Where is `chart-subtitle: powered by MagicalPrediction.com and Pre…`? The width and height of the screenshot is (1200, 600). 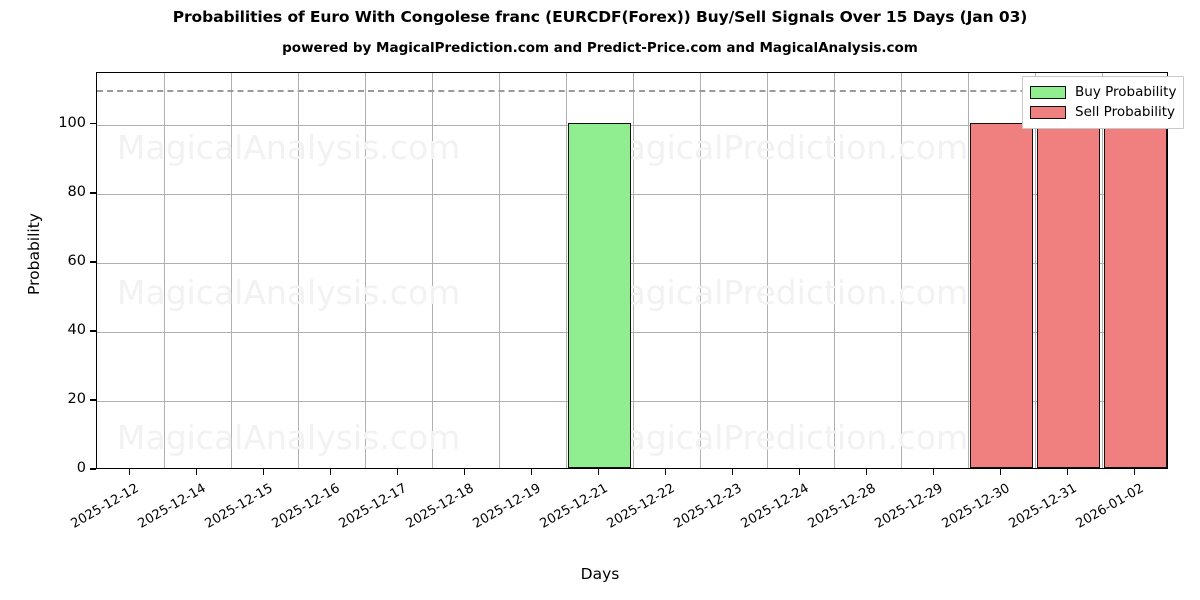
chart-subtitle: powered by MagicalPrediction.com and Pre… is located at coordinates (600, 48).